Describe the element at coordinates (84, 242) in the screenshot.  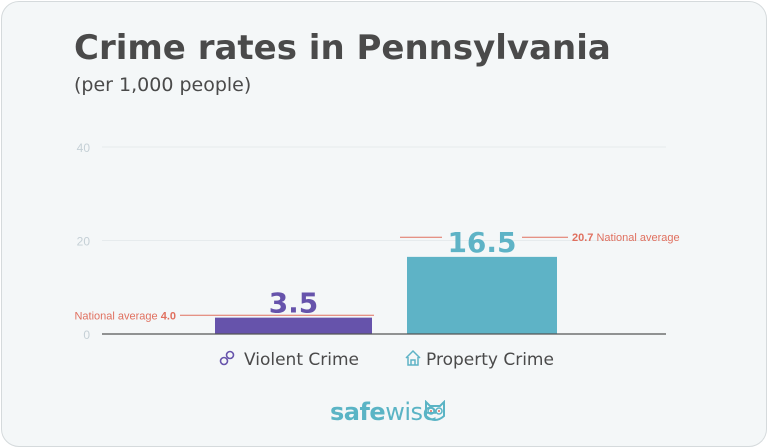
I see `y-tick-label: 20` at that location.